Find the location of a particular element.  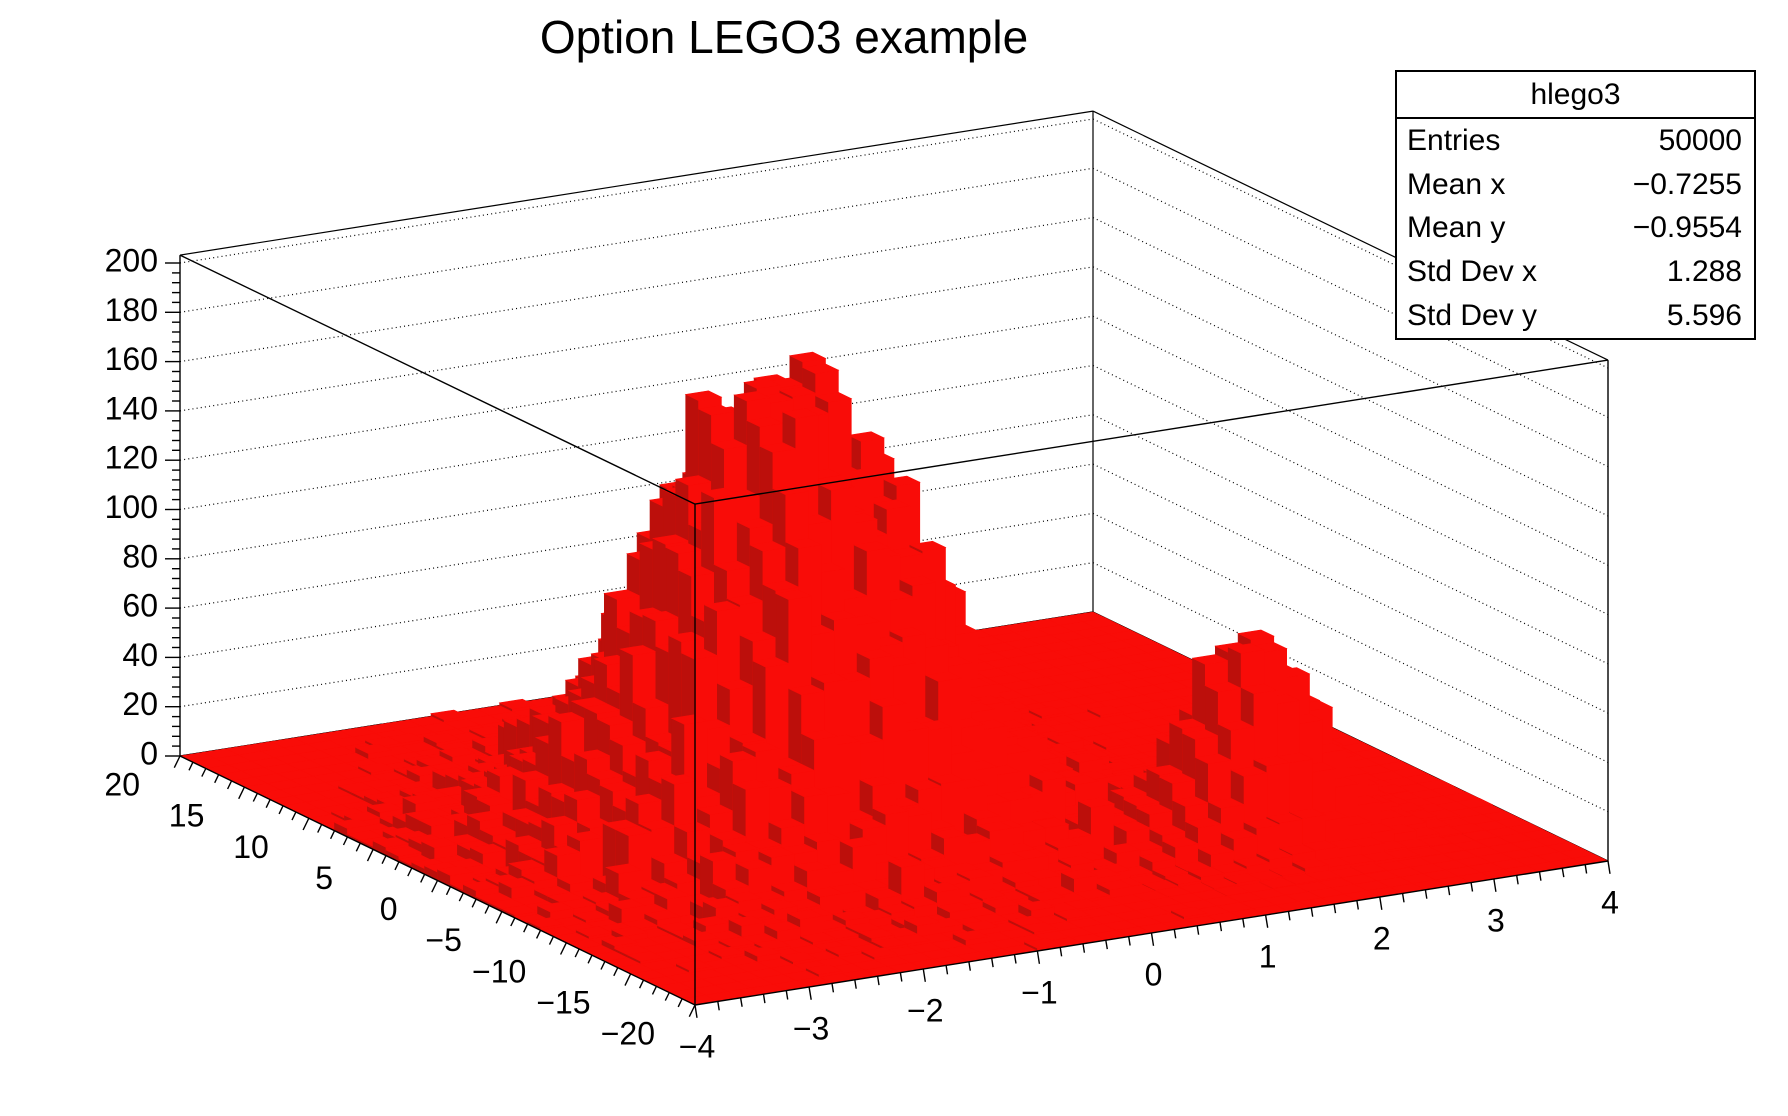

svg-text: 80 is located at coordinates (140, 556).